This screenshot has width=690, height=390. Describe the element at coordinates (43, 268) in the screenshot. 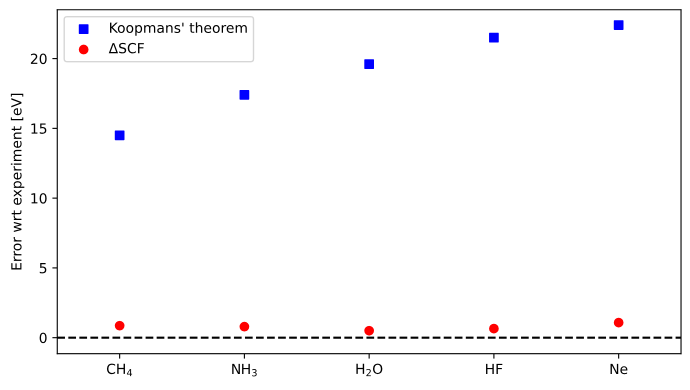

I see `y-tick-label: 5` at that location.